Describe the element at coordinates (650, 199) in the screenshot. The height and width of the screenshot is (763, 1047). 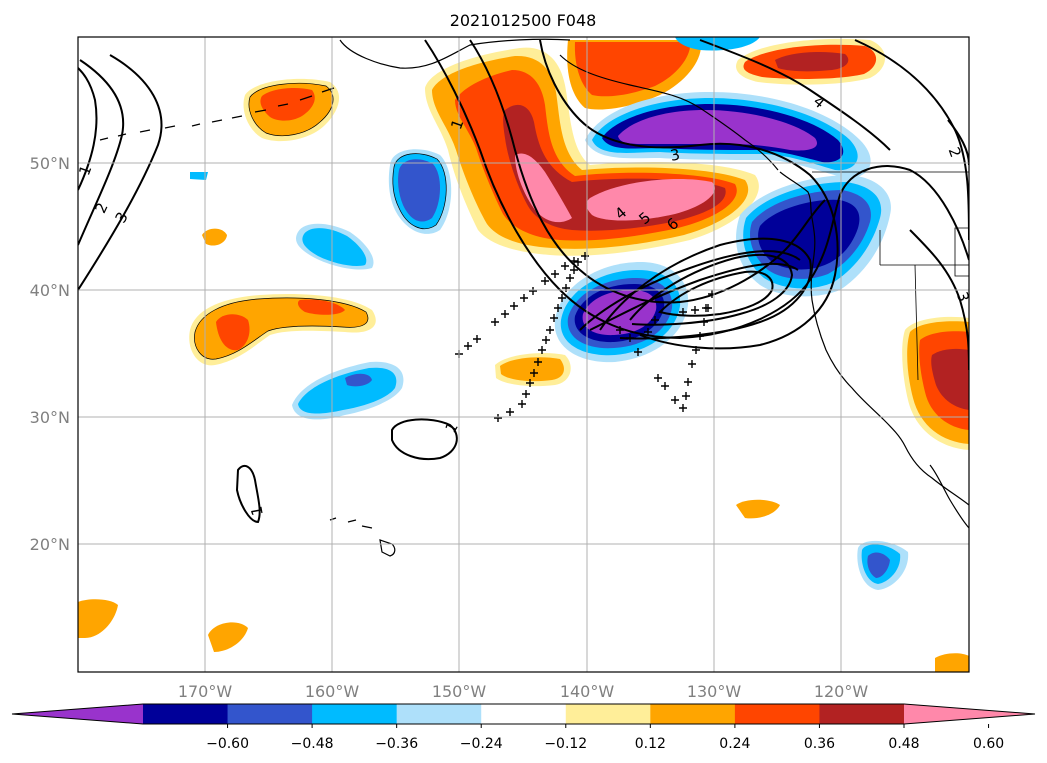
I see `pos-arc-pink-east` at that location.